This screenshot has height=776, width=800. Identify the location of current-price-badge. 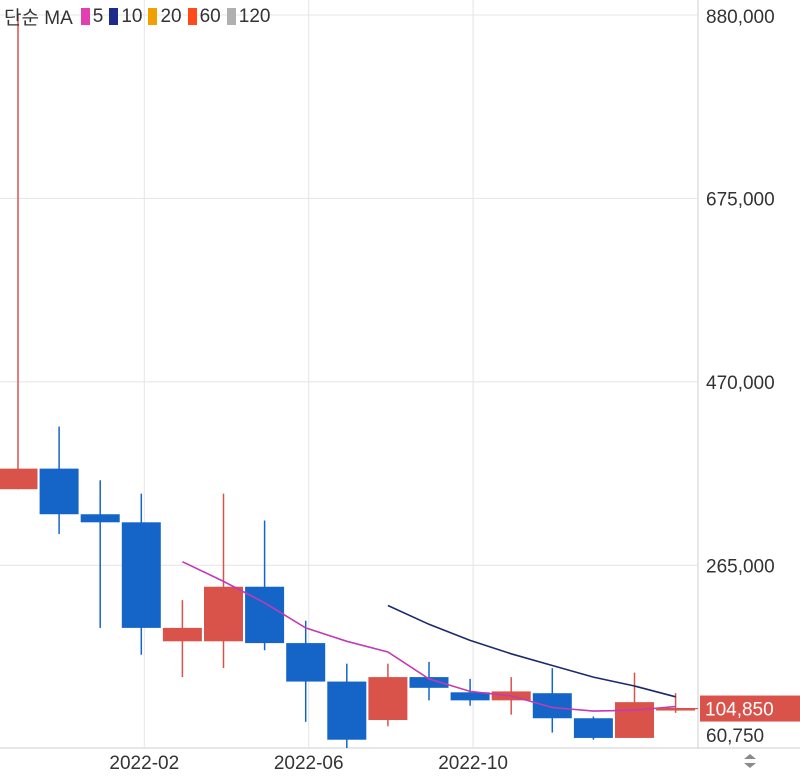
(750, 708).